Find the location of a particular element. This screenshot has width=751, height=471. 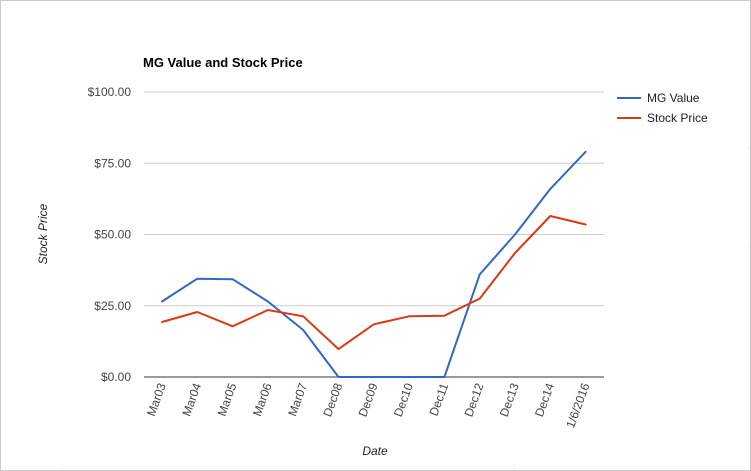

y-tick-label: $25.00 is located at coordinates (112, 306).